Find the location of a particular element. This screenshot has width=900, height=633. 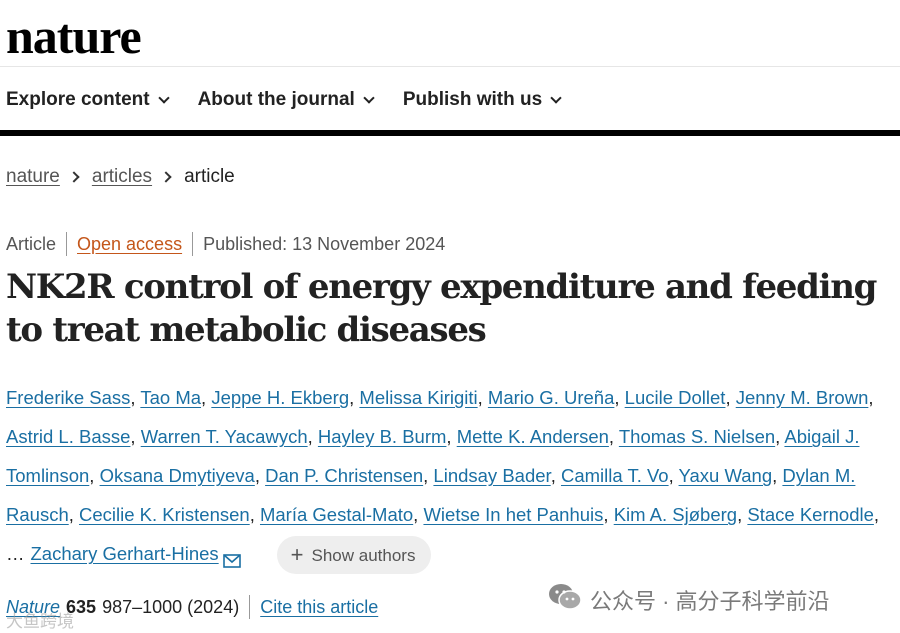

author-link: Melissa Kirigiti is located at coordinates (418, 397).